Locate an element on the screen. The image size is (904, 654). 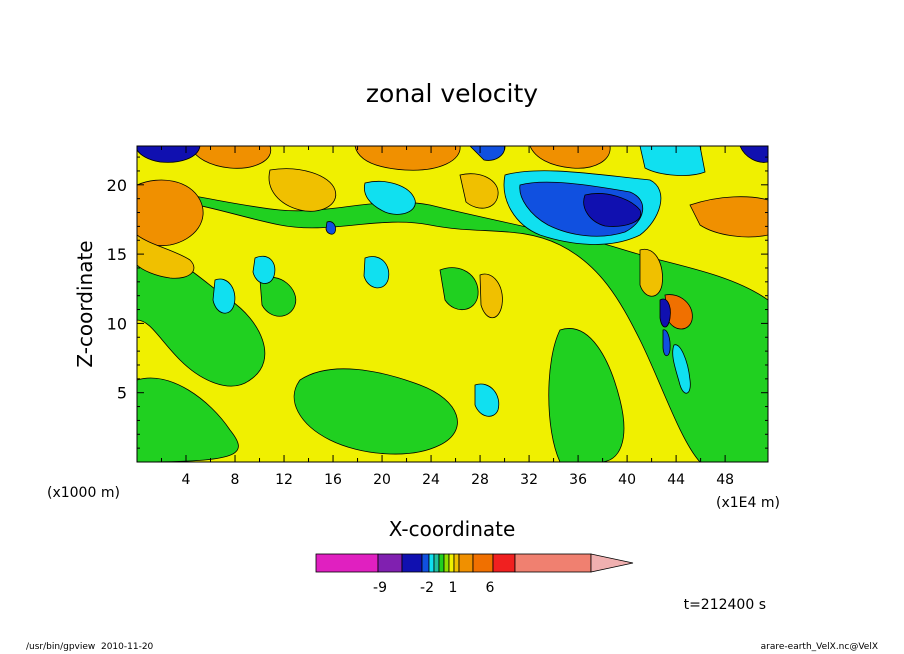
time-label: t=212400 s is located at coordinates (725, 605).